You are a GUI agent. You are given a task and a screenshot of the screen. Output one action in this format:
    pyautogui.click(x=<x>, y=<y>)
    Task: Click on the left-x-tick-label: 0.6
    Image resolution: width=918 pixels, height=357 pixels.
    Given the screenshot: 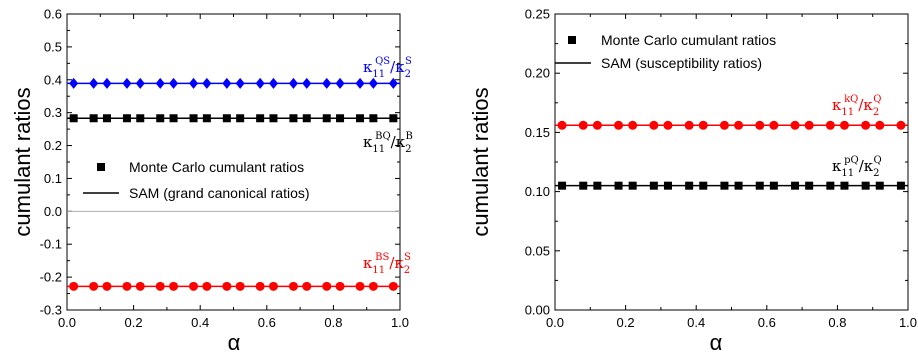 What is the action you would take?
    pyautogui.click(x=267, y=322)
    